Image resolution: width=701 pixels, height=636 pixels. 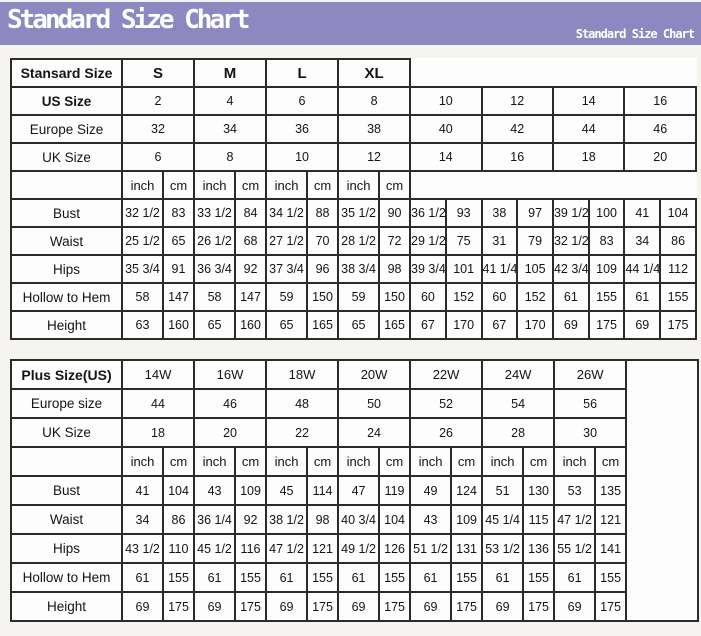 I want to click on row-label: Waist, so click(x=66, y=241).